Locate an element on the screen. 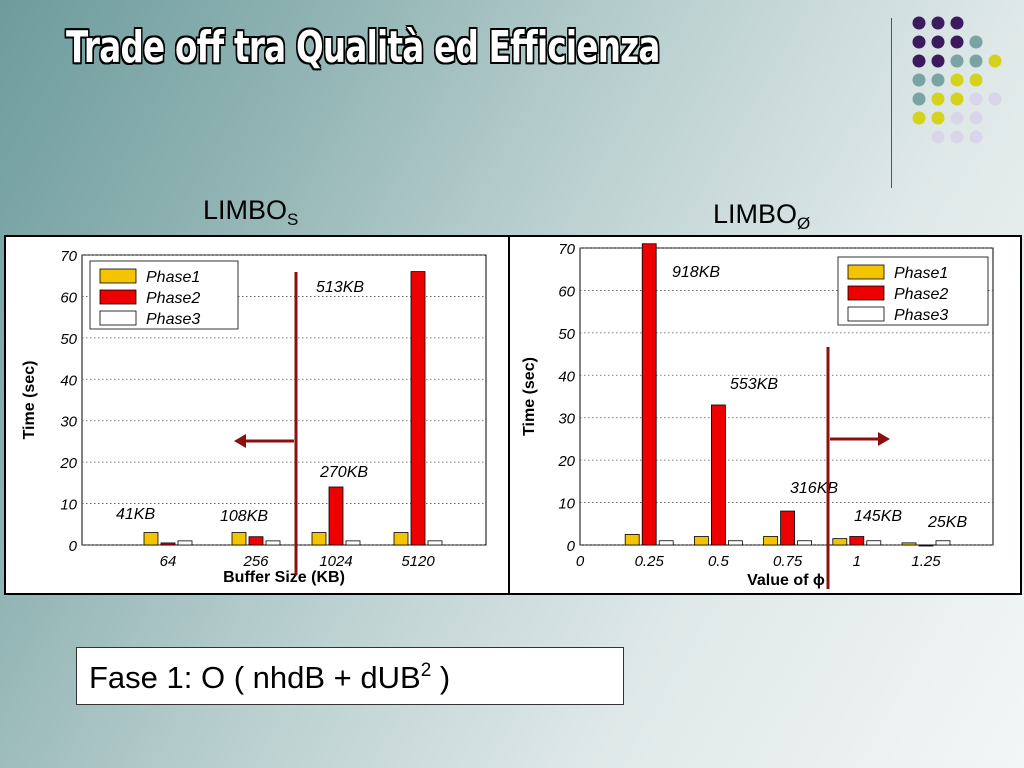 The width and height of the screenshot is (1024, 768). x-axis-label: Value of ϕ is located at coordinates (786, 580).